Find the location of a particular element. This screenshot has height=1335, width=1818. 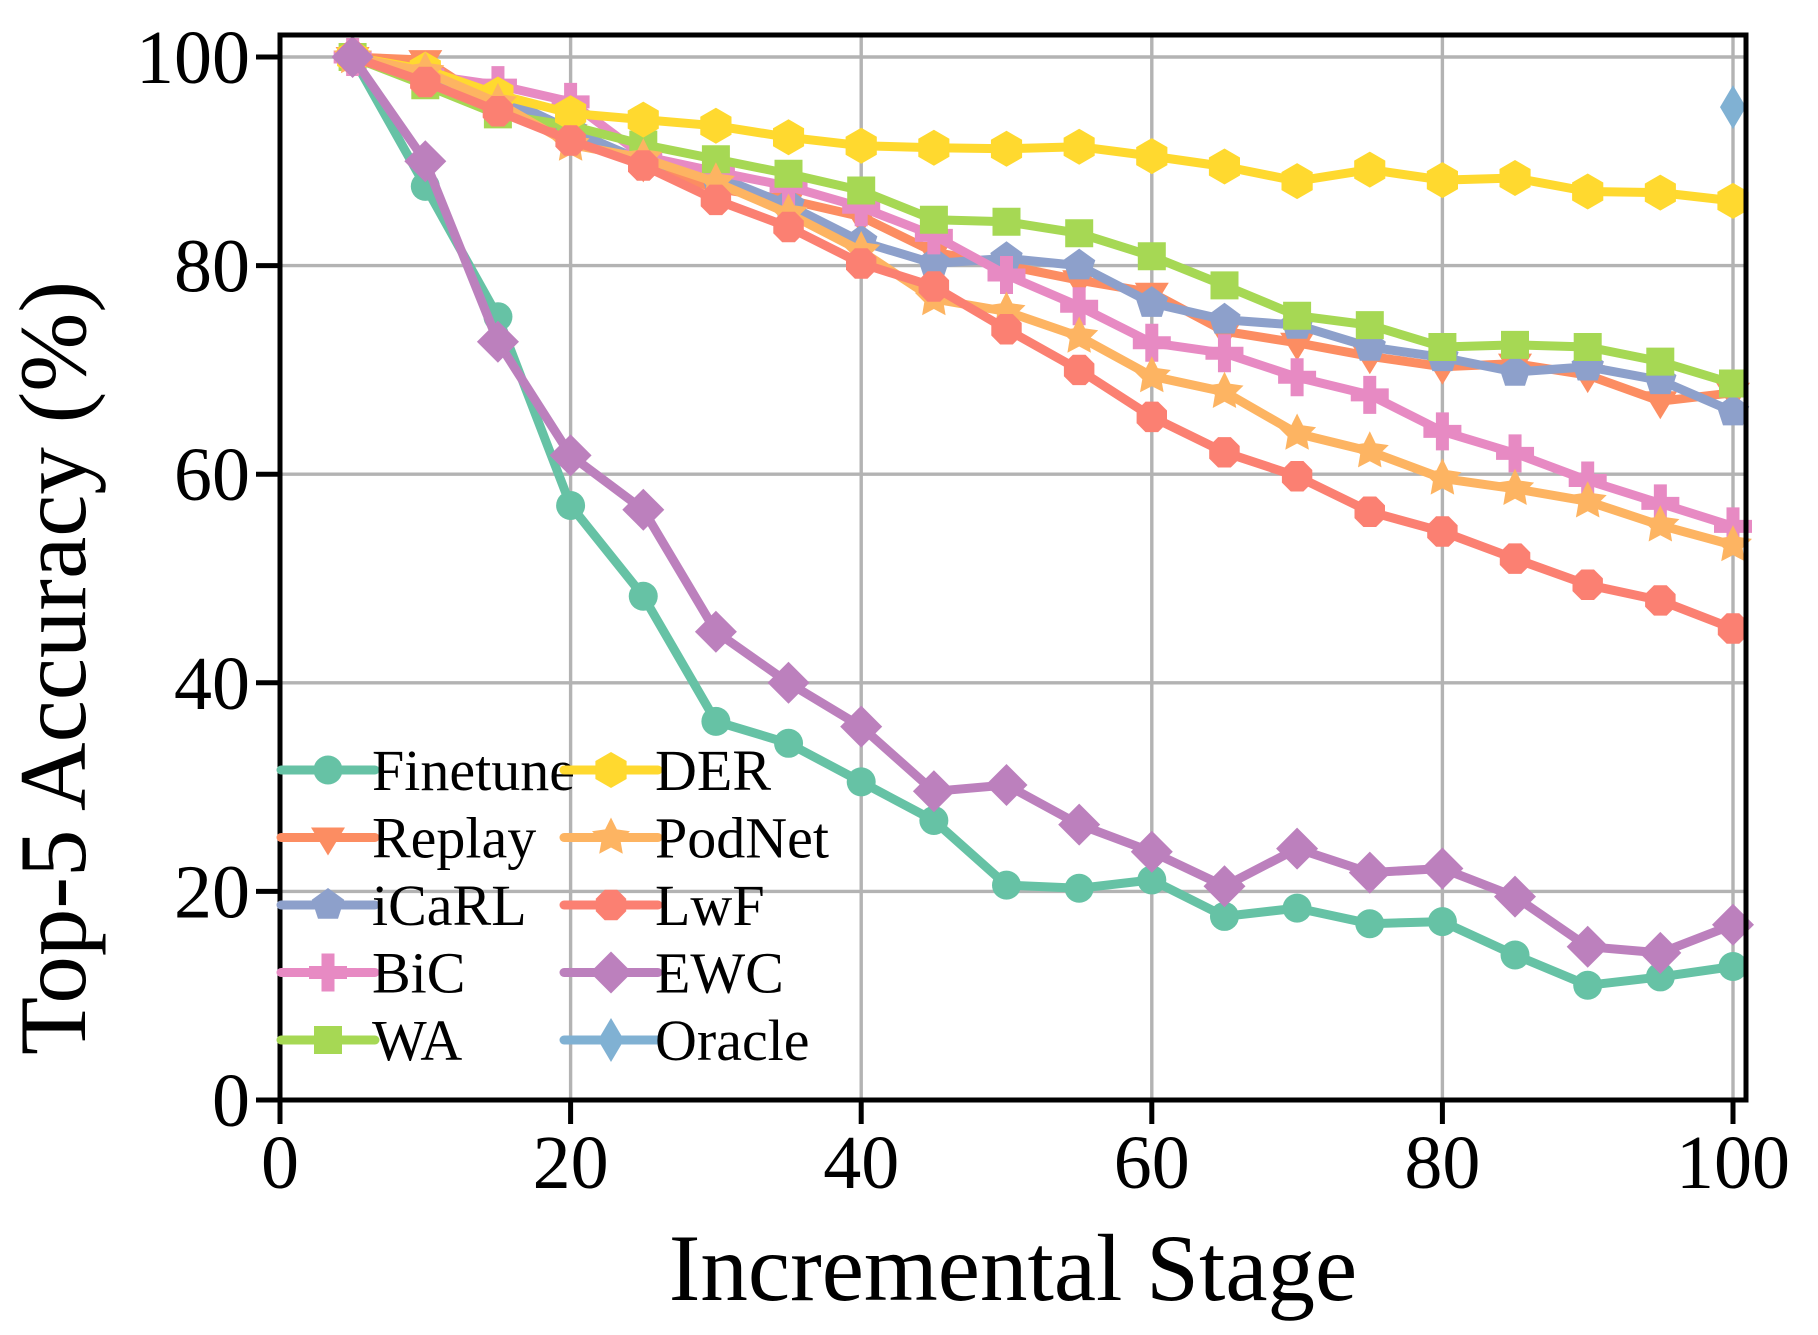

x-tick-label: 80 is located at coordinates (1442, 1163).